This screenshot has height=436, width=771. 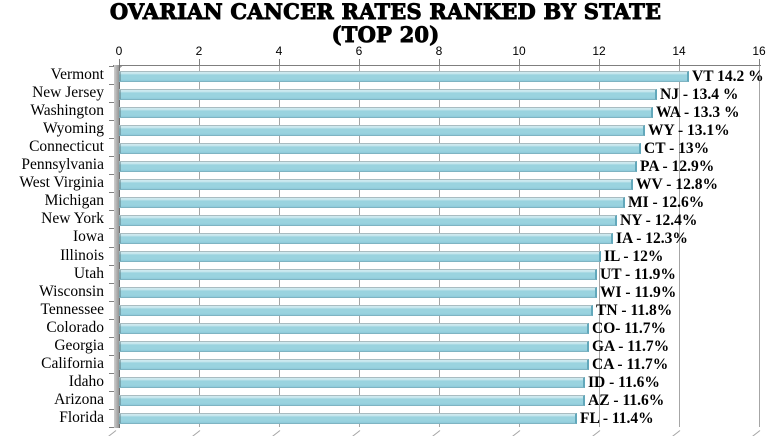 I want to click on category-label: Connecticut, so click(x=66, y=147).